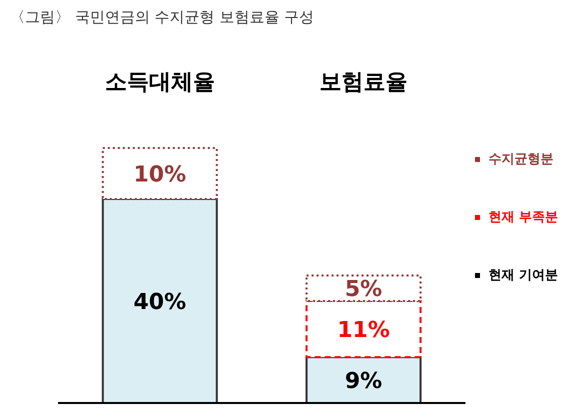 The width and height of the screenshot is (576, 417). I want to click on legend-label: 수지균형분, so click(521, 159).